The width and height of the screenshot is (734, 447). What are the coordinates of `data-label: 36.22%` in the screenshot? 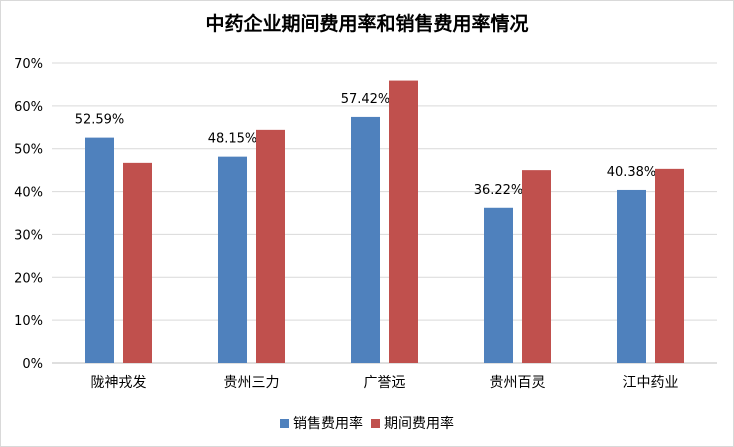 It's located at (499, 190).